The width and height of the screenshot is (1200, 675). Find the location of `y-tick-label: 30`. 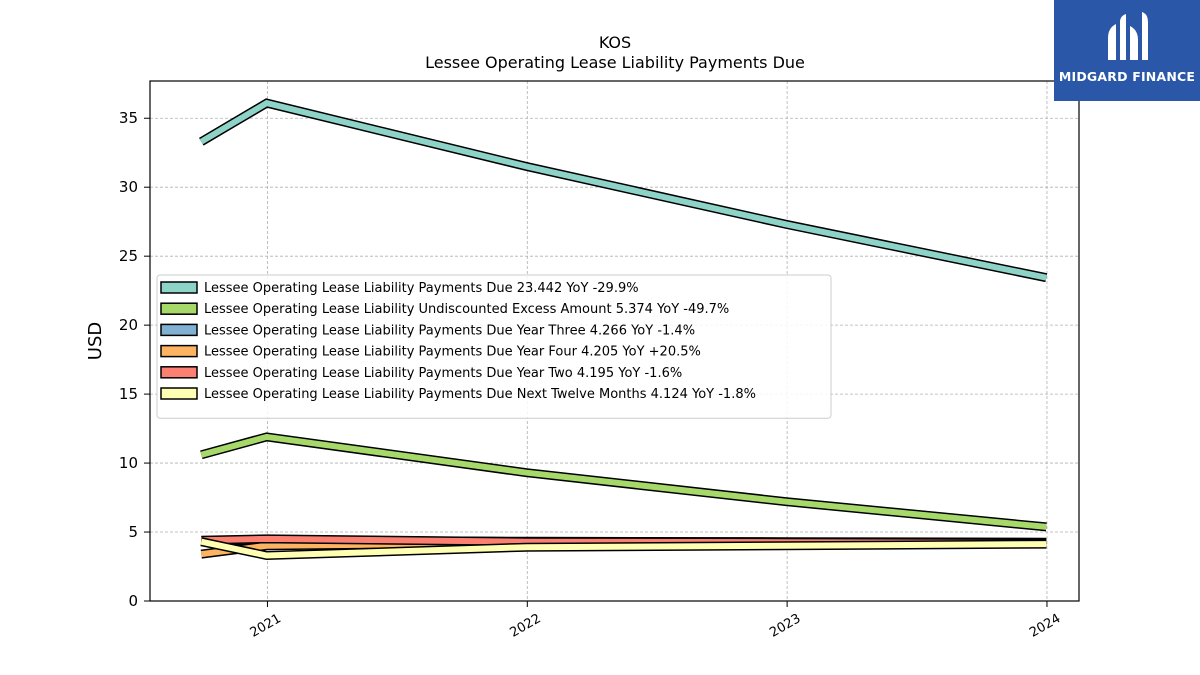

y-tick-label: 30 is located at coordinates (128, 187).